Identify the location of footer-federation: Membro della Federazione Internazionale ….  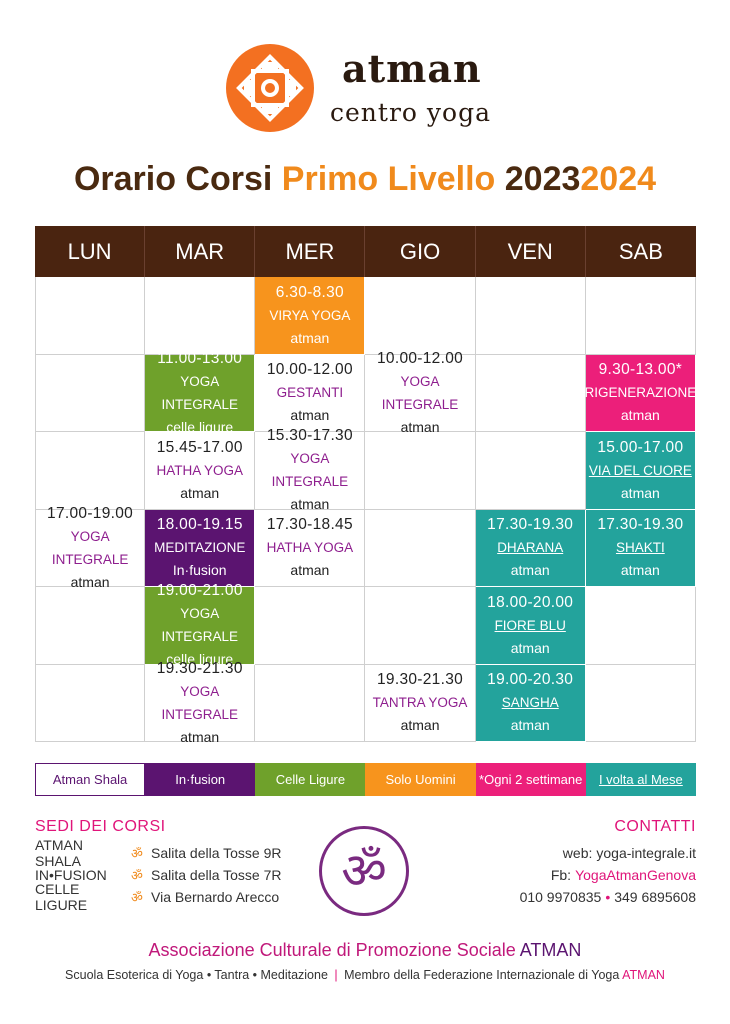
(482, 975).